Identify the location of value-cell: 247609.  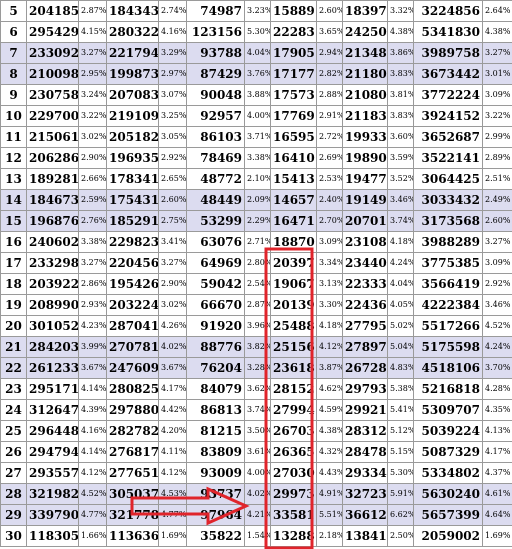
(132, 368).